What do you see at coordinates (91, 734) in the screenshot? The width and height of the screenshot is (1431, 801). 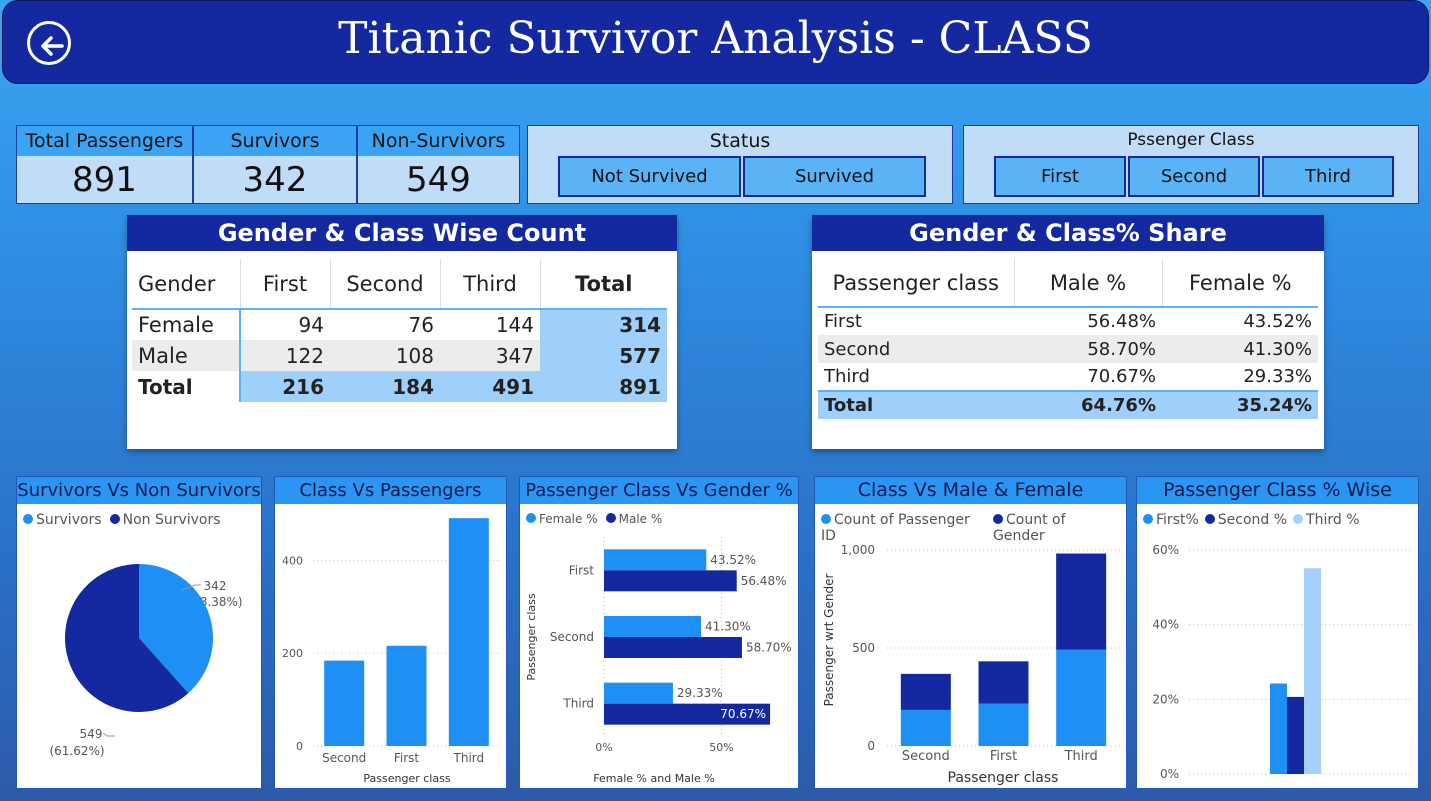 I see `pie-data-label: 549` at bounding box center [91, 734].